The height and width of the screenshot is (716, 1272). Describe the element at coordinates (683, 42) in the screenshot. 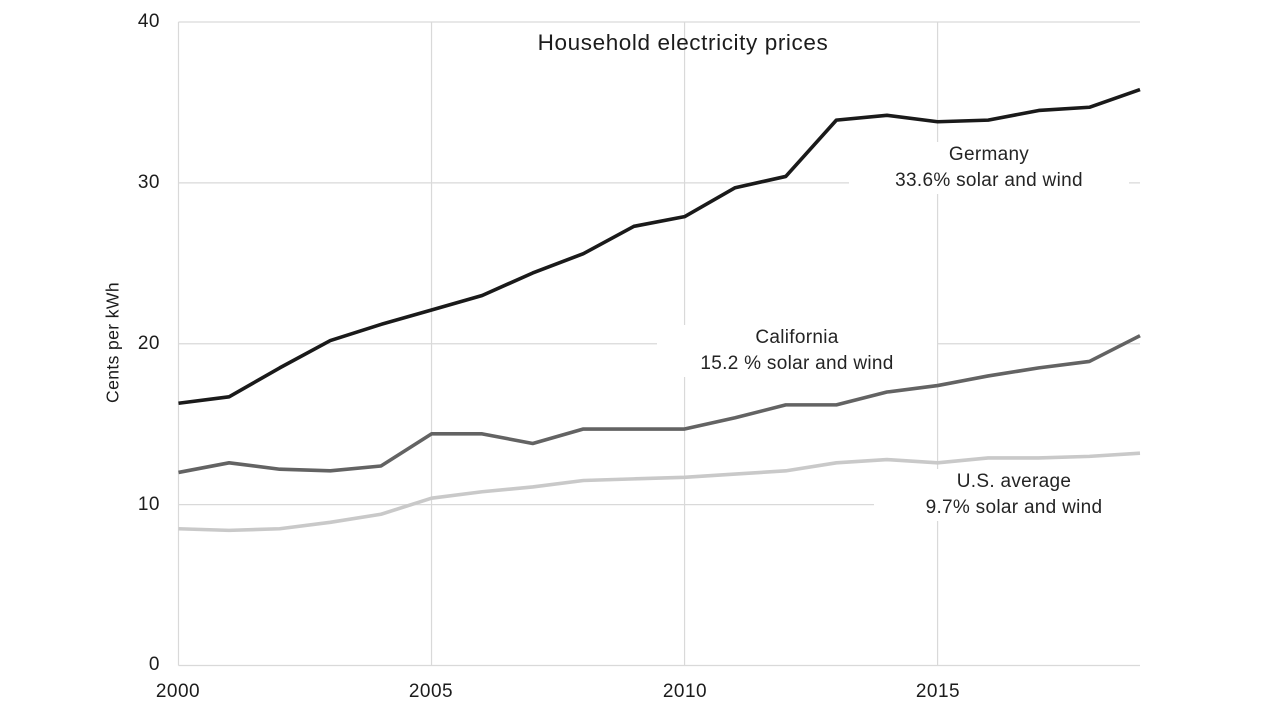

I see `chart-title: Household electricity prices` at that location.